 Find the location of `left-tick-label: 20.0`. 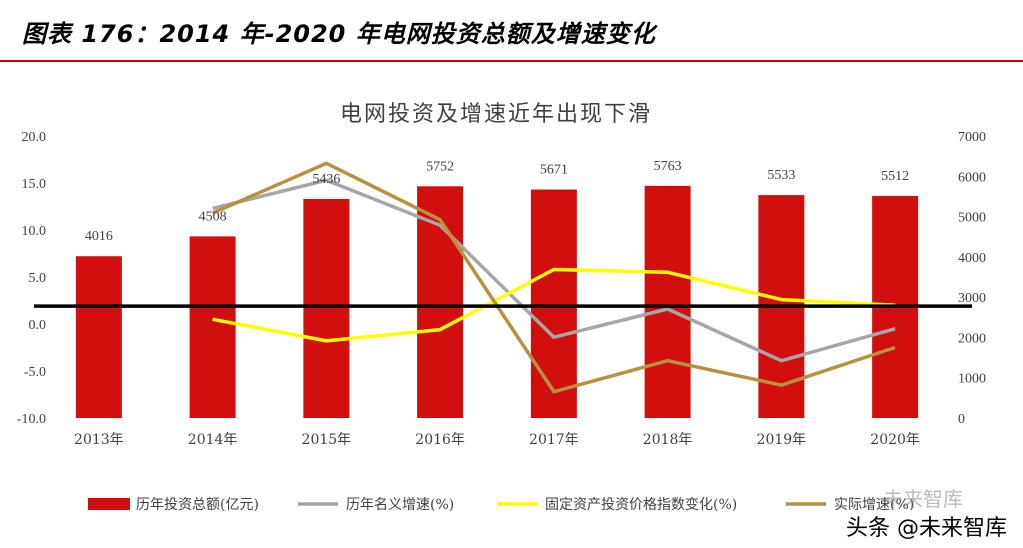

left-tick-label: 20.0 is located at coordinates (34, 137).